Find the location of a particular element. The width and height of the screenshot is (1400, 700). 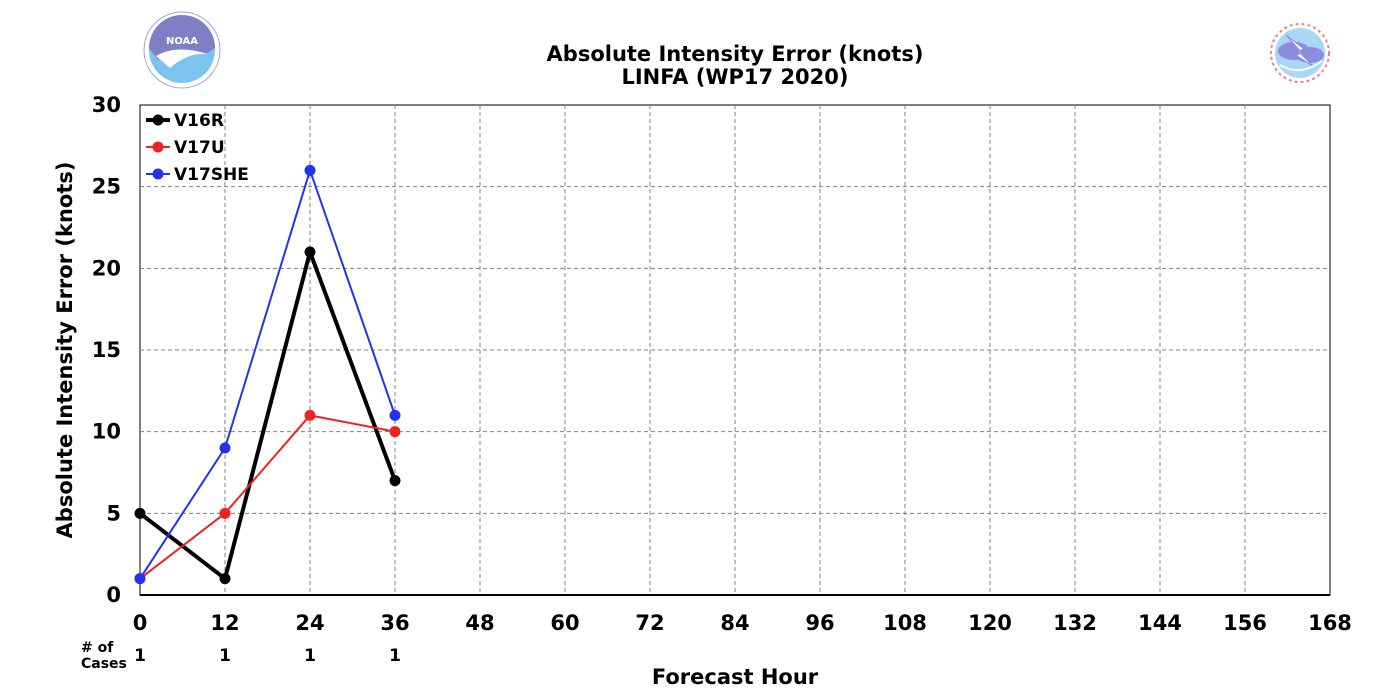

x-tick-label: 168 is located at coordinates (1330, 623).